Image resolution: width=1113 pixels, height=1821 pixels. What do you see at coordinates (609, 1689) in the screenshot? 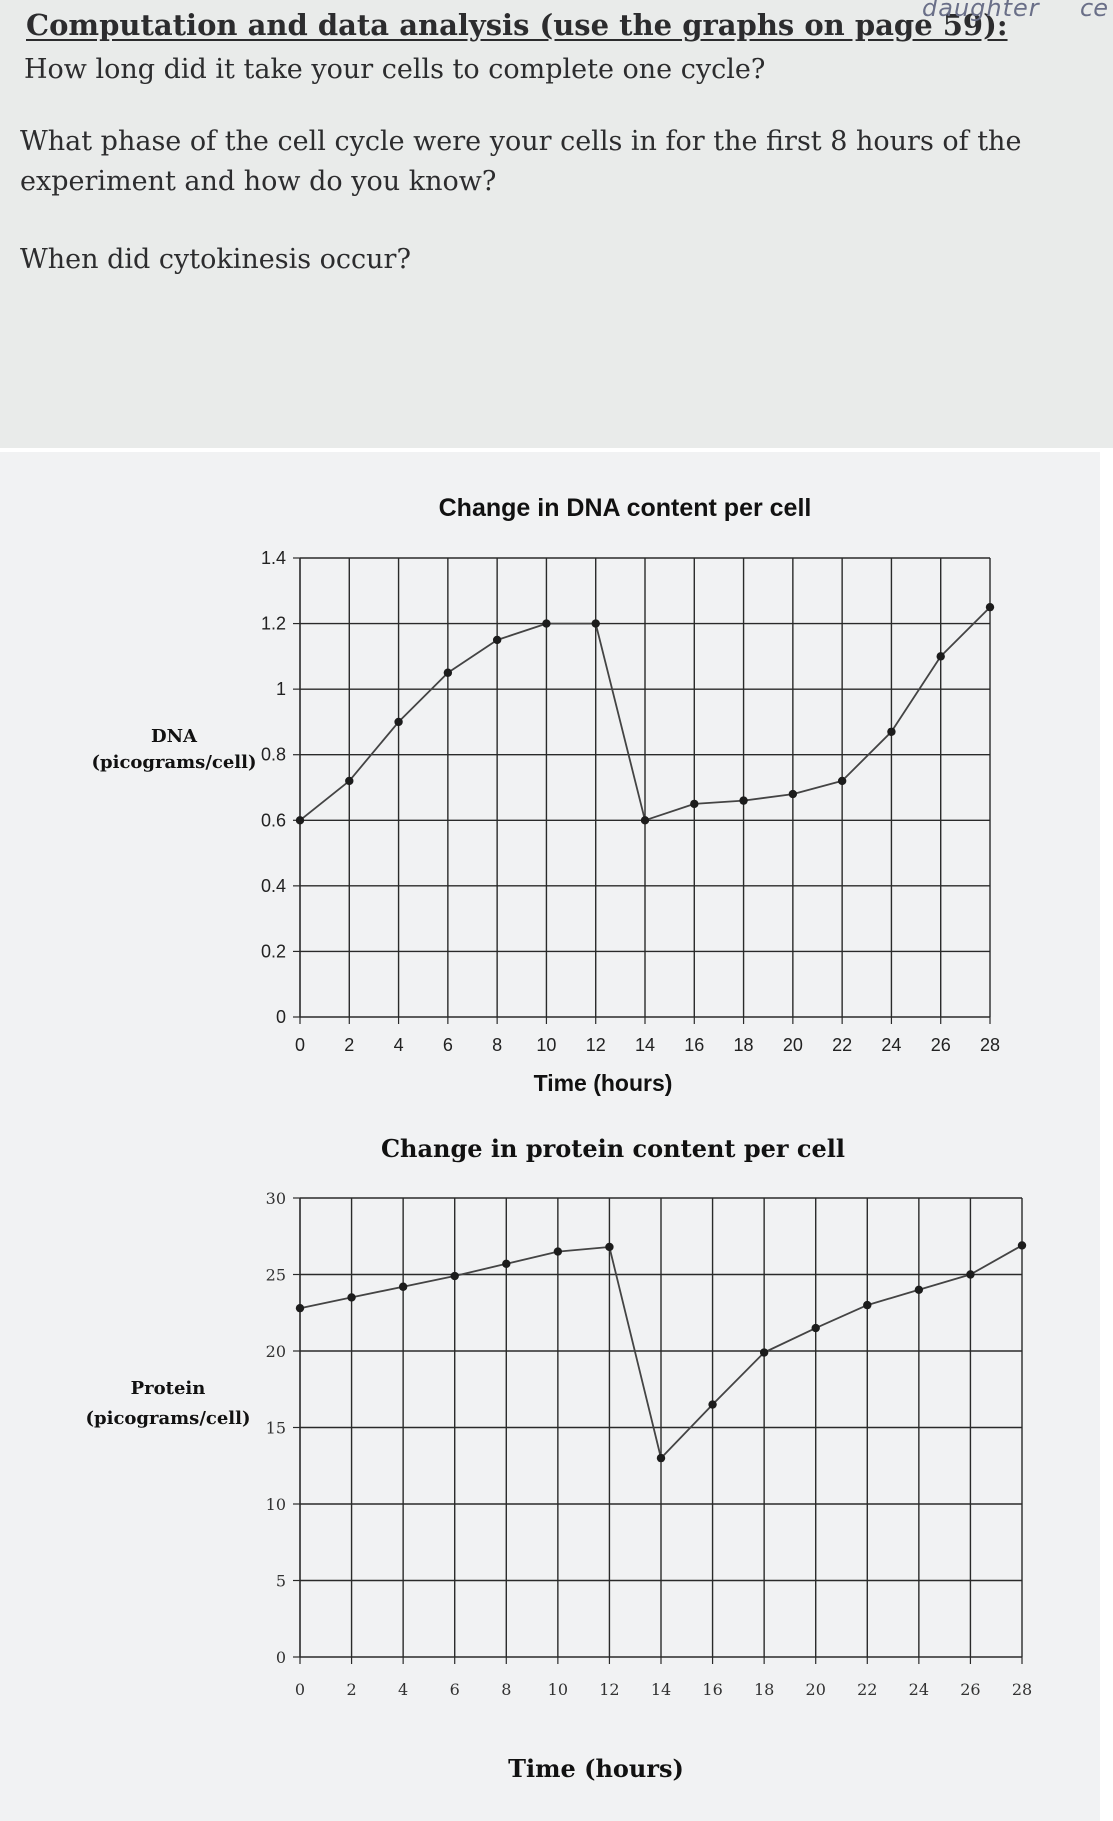
I see `protein-x-tick-label: 12` at bounding box center [609, 1689].